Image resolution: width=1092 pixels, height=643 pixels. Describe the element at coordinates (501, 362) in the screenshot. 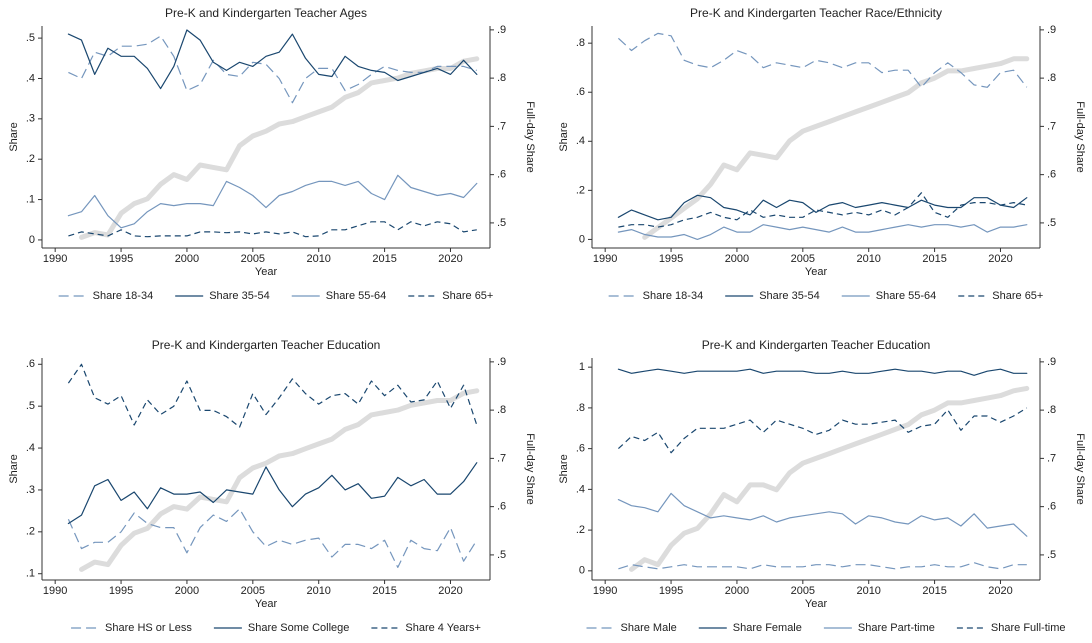

I see `y2-tick-label: .9` at that location.